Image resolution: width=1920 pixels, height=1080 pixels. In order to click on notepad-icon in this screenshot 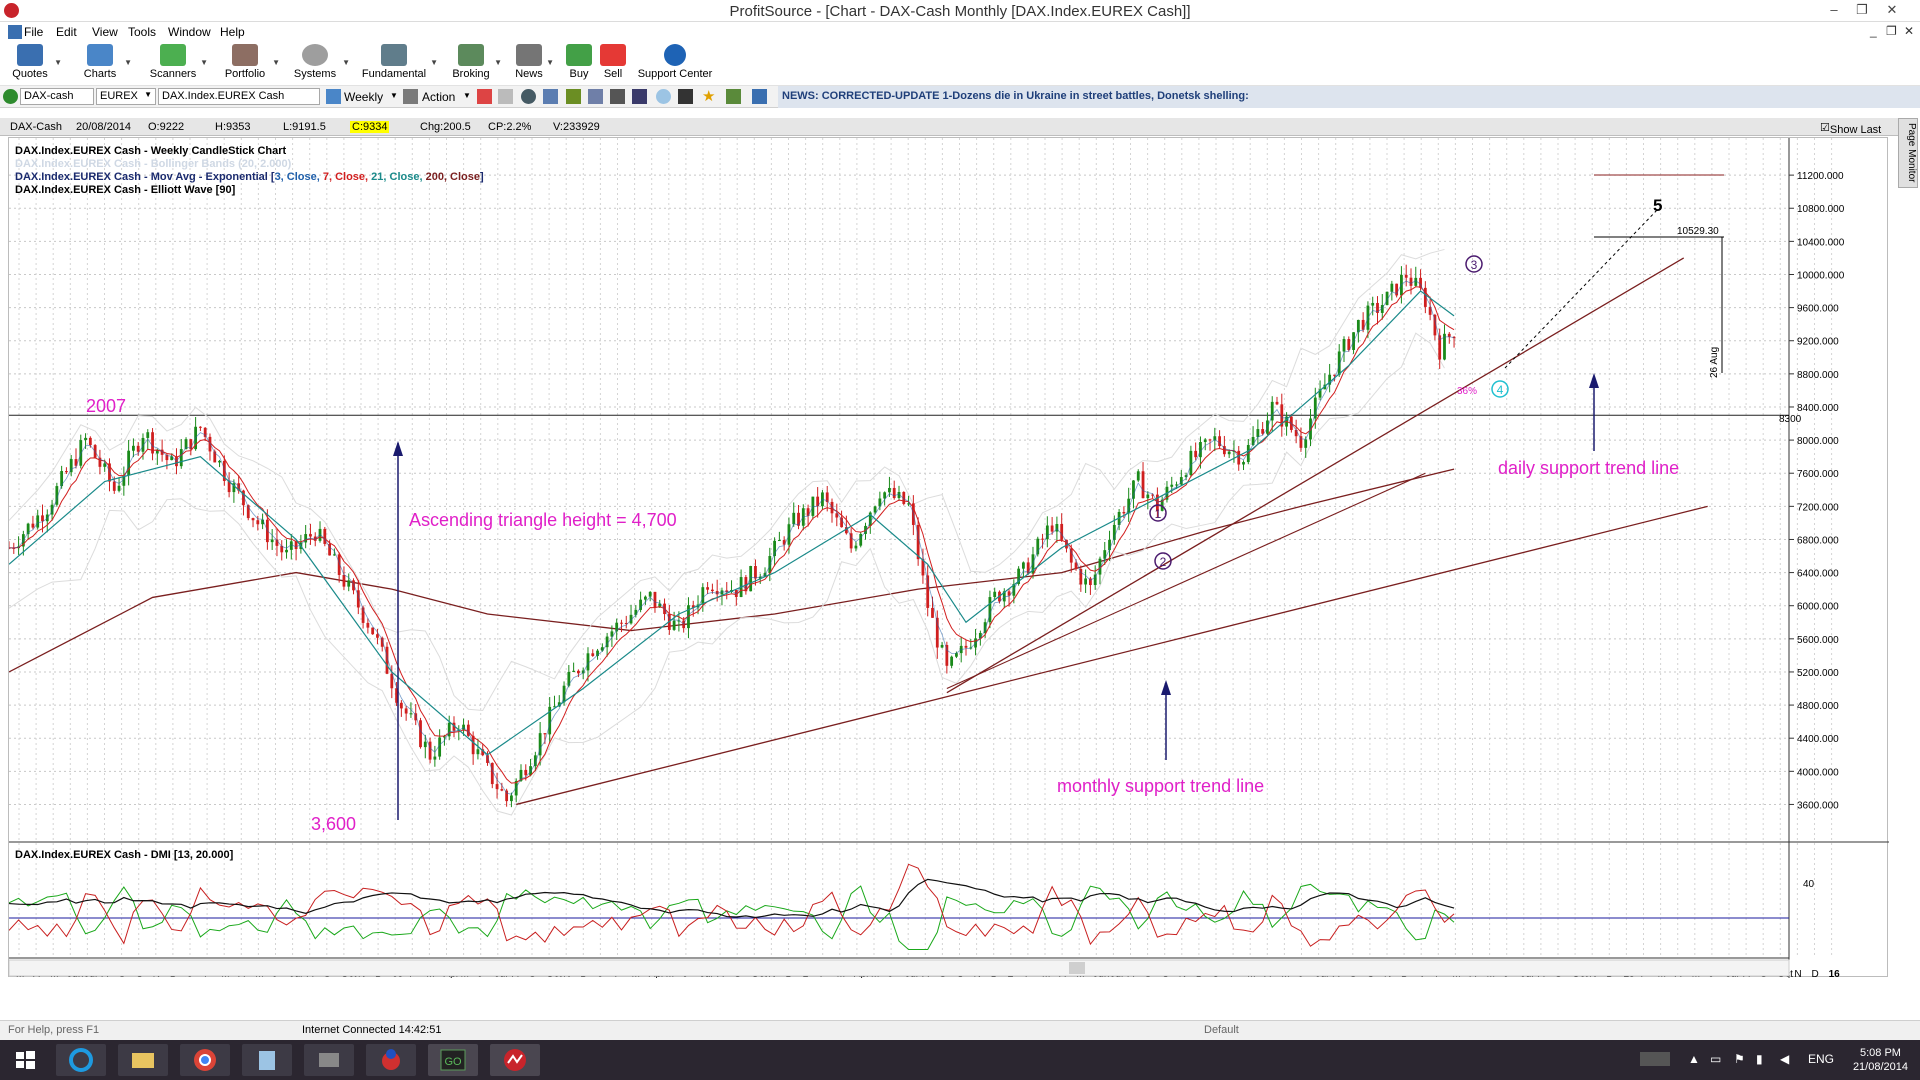, I will do `click(267, 1060)`.